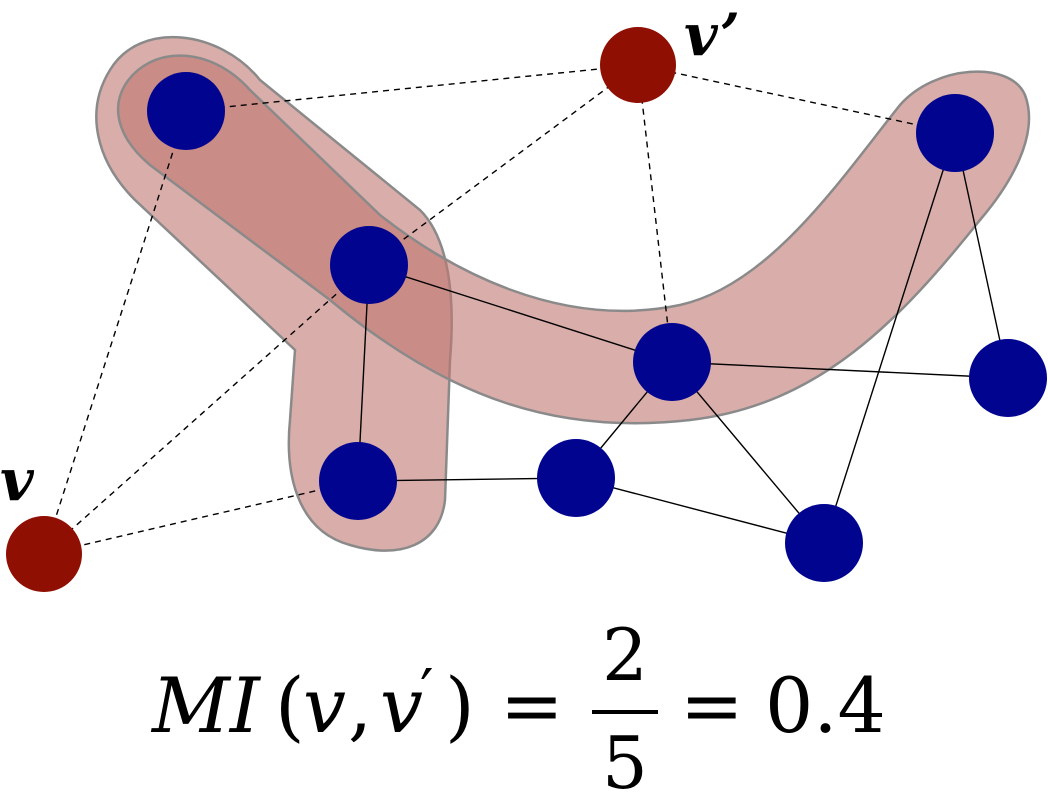 The width and height of the screenshot is (1048, 794). Describe the element at coordinates (460, 705) in the screenshot. I see `formula-close-paren: )` at that location.